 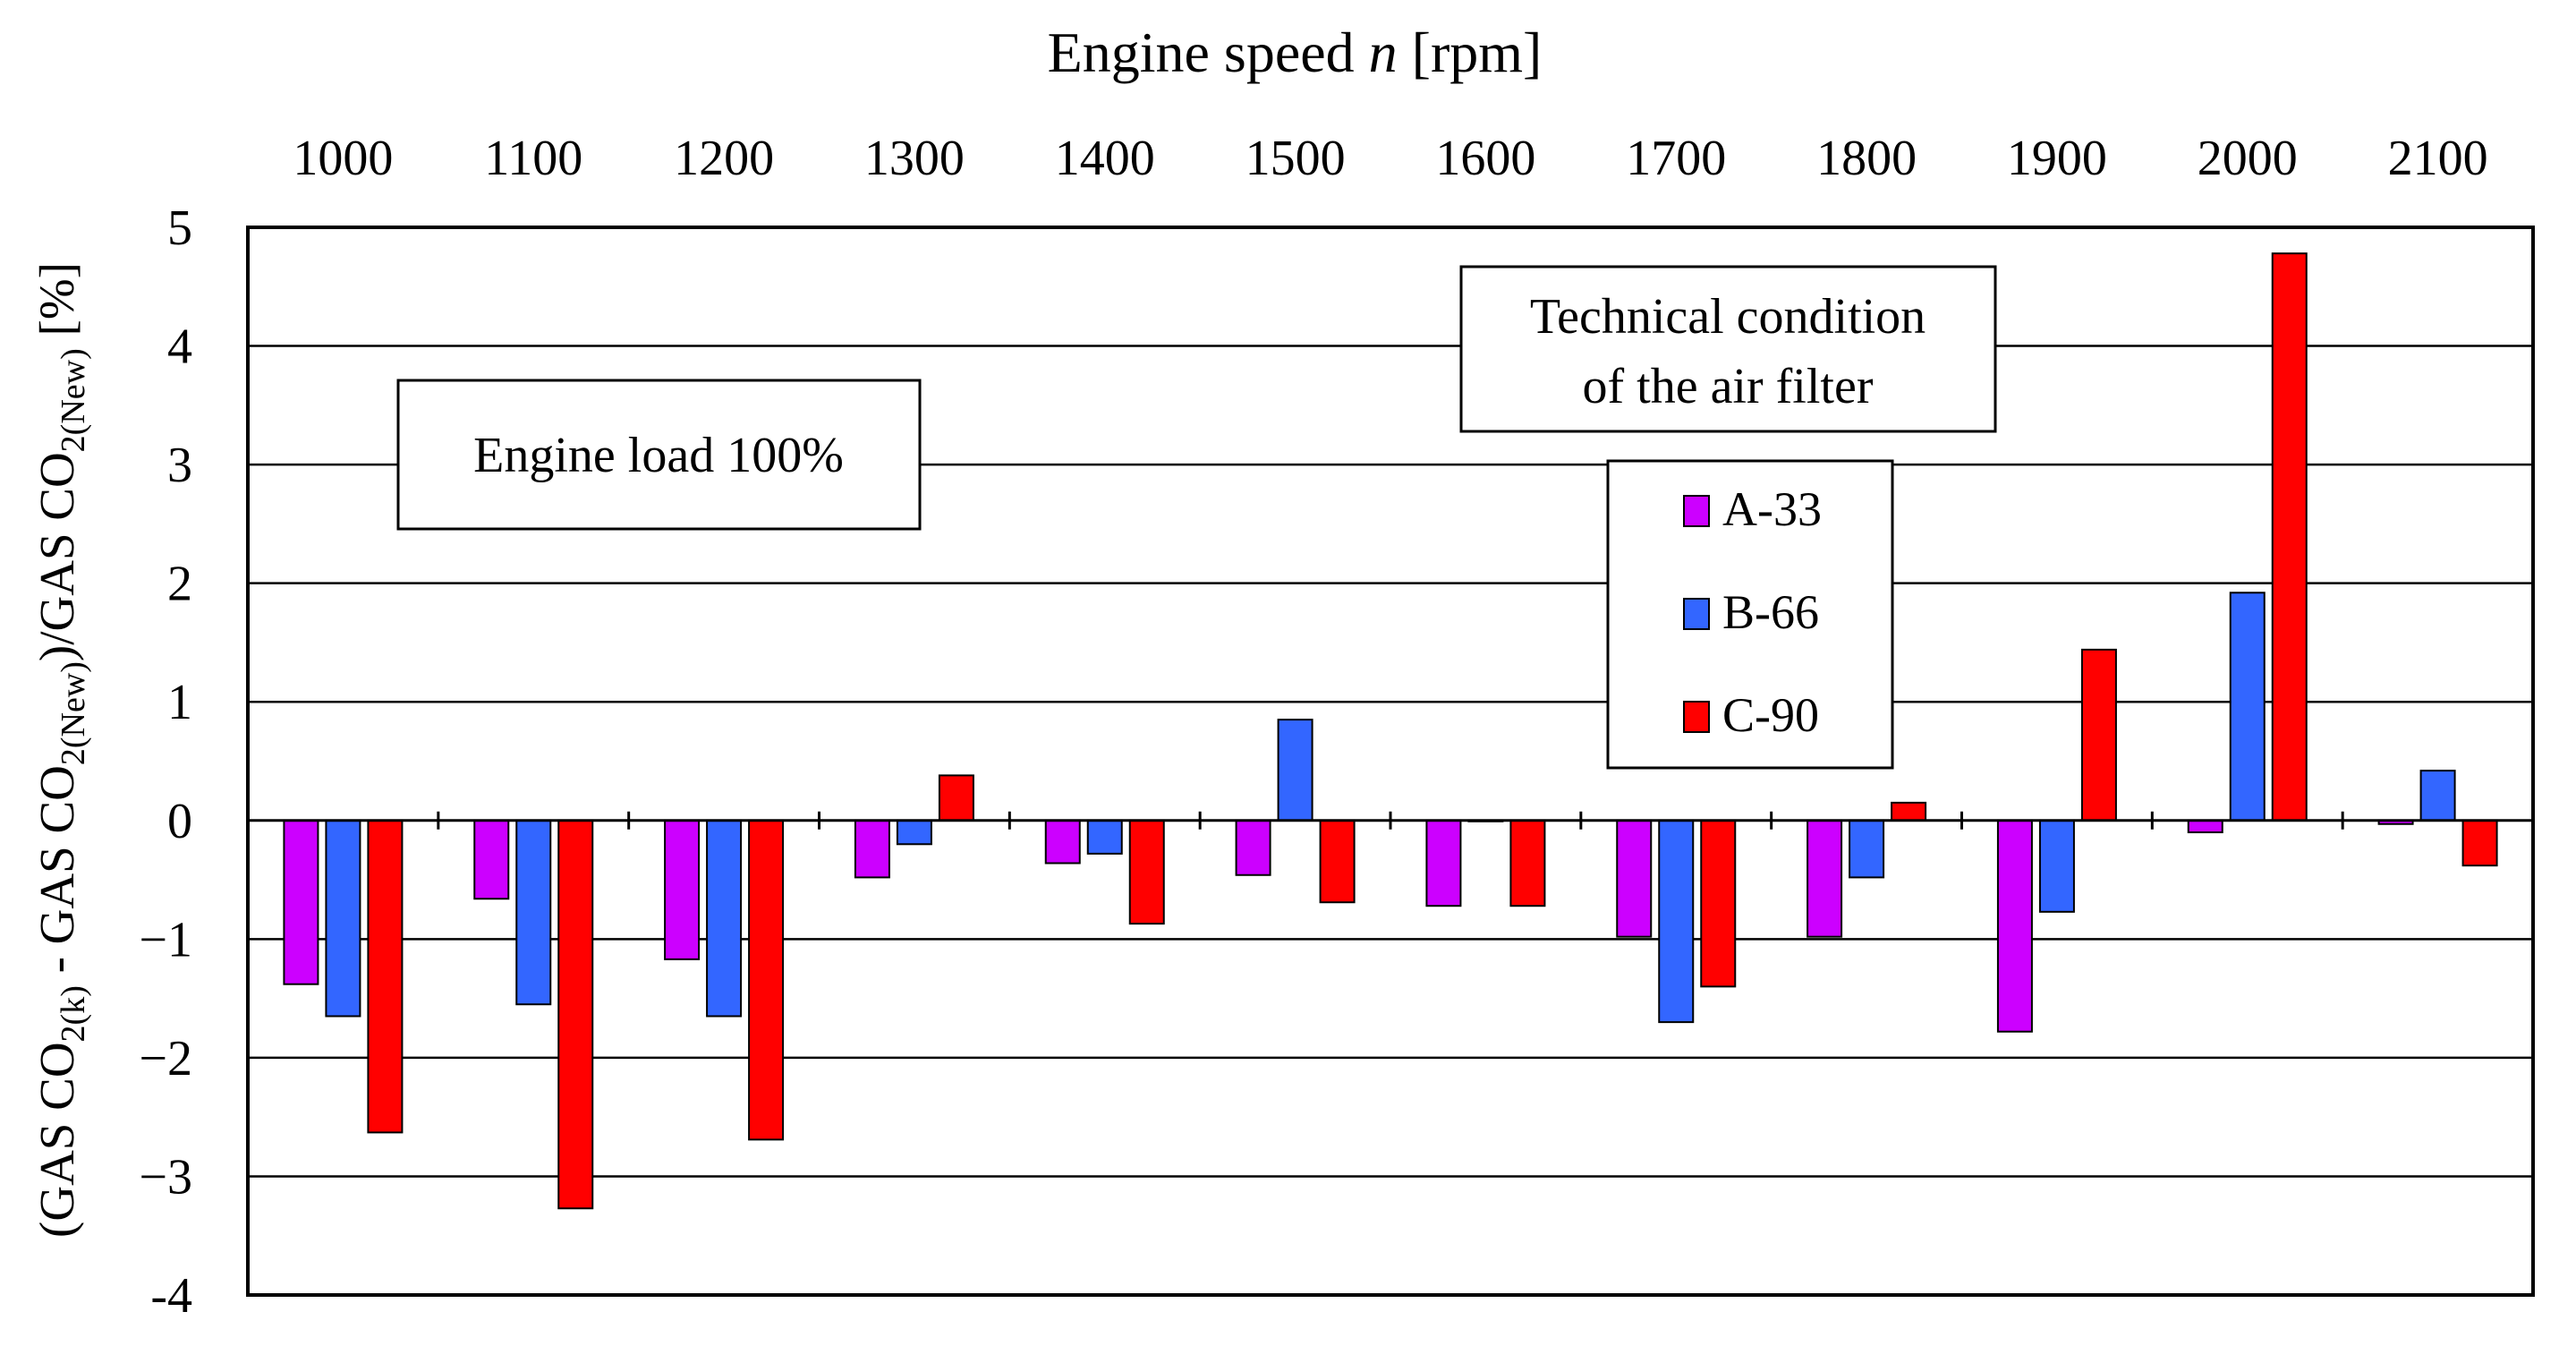 I want to click on x-axis-title: Engine speed, so click(x=1208, y=53).